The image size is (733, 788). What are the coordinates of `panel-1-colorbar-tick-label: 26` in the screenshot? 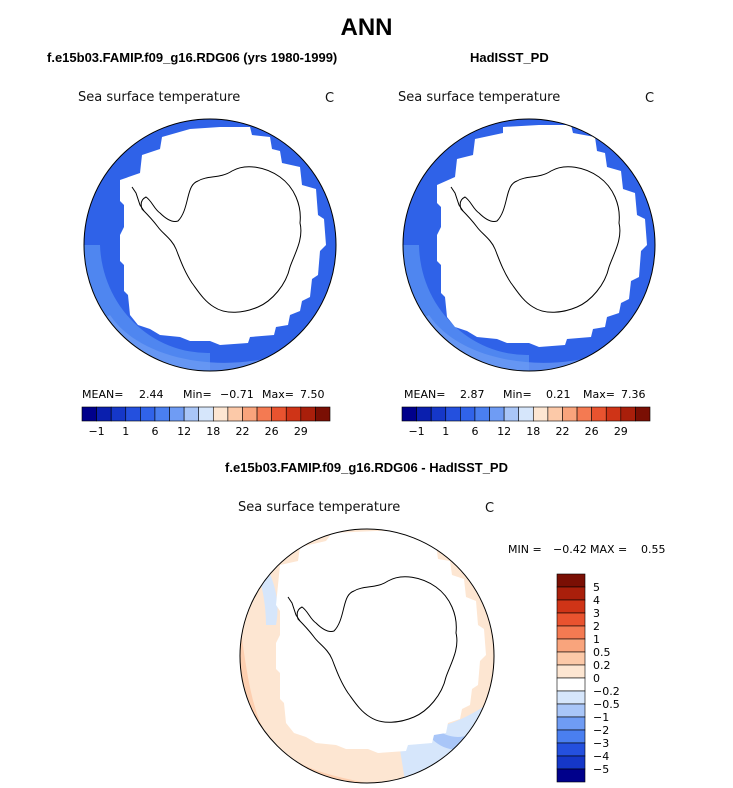 It's located at (272, 431).